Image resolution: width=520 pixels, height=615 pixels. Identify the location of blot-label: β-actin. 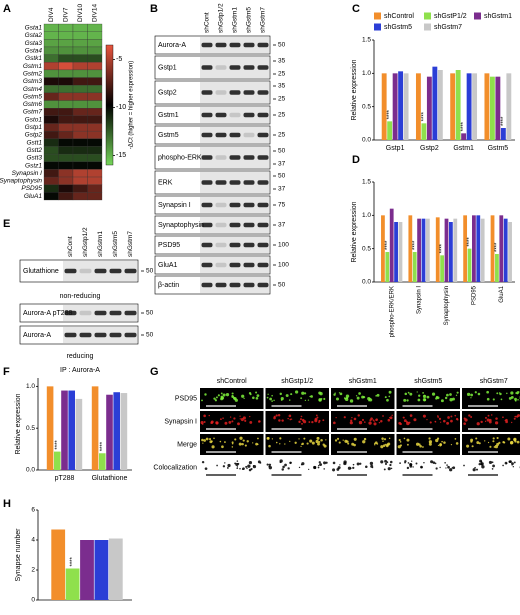
(168, 285).